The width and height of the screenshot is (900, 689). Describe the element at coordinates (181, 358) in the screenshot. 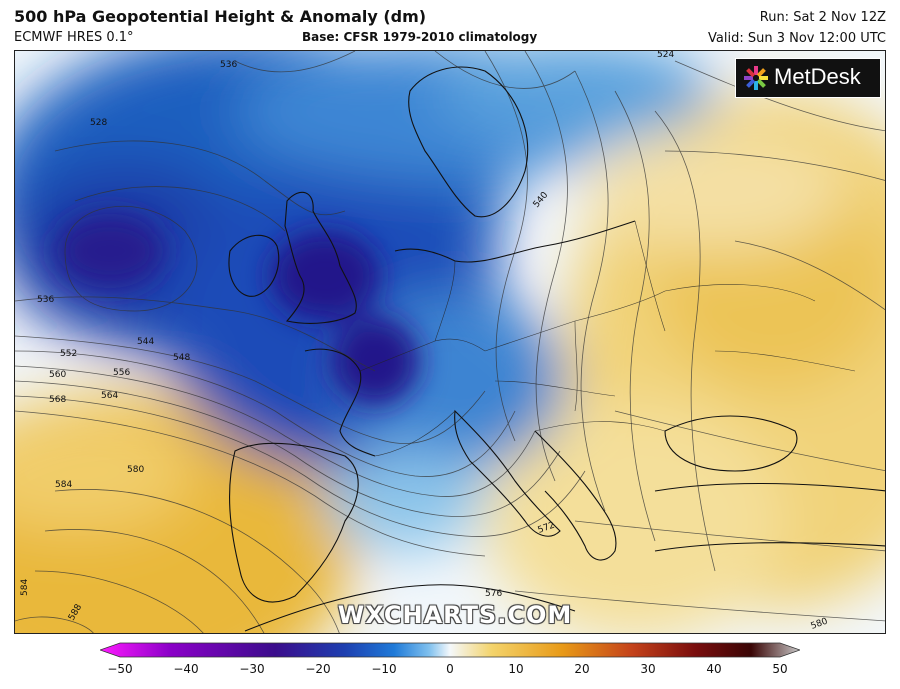

I see `contour-label: 548` at that location.